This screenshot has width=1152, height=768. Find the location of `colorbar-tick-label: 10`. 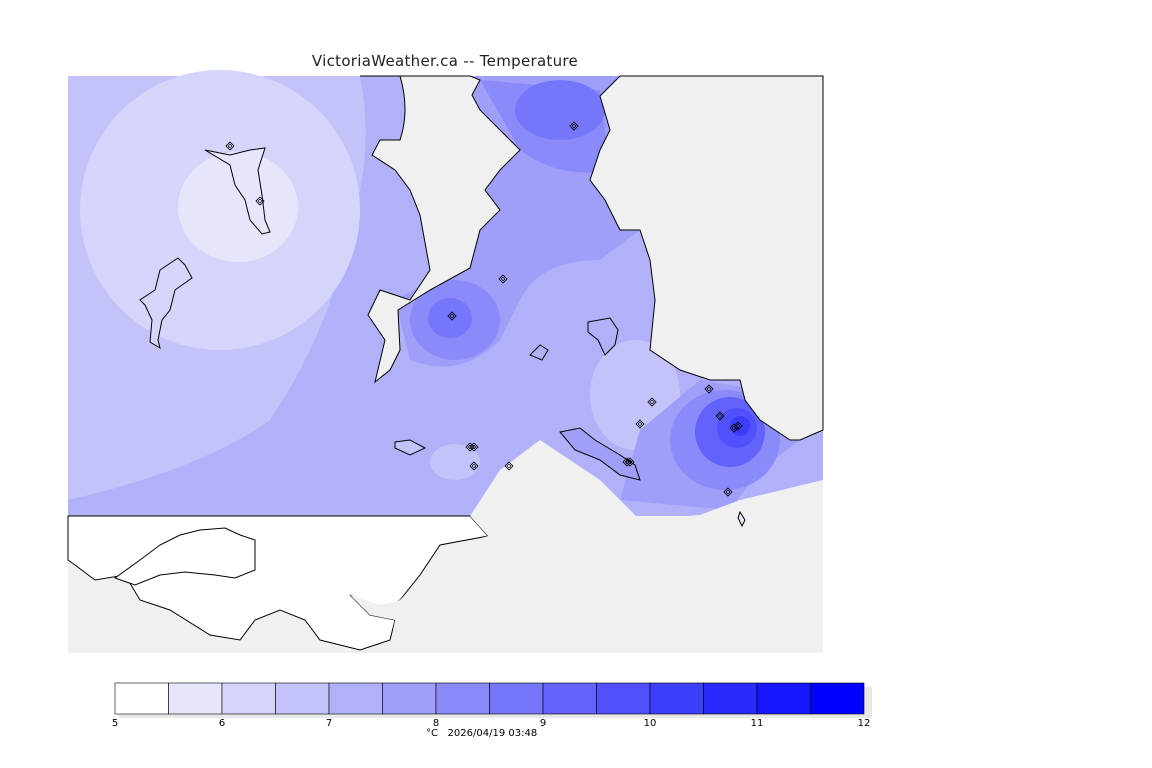

colorbar-tick-label: 10 is located at coordinates (650, 723).